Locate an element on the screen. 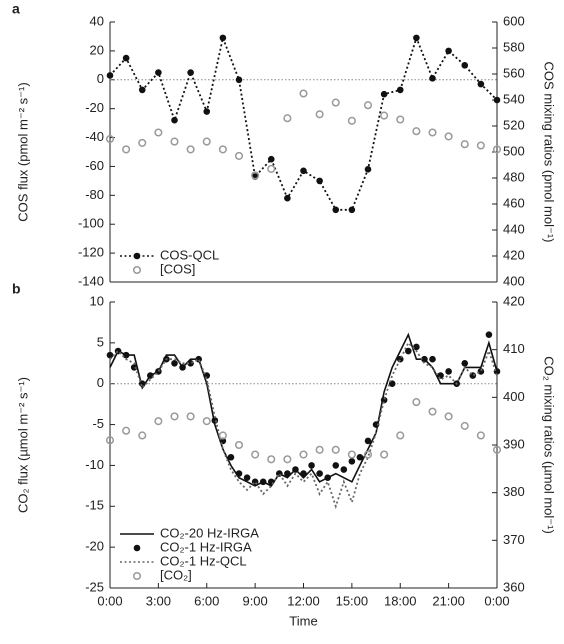 This screenshot has width=564, height=644. y2-tick-label: 520 is located at coordinates (514, 124).